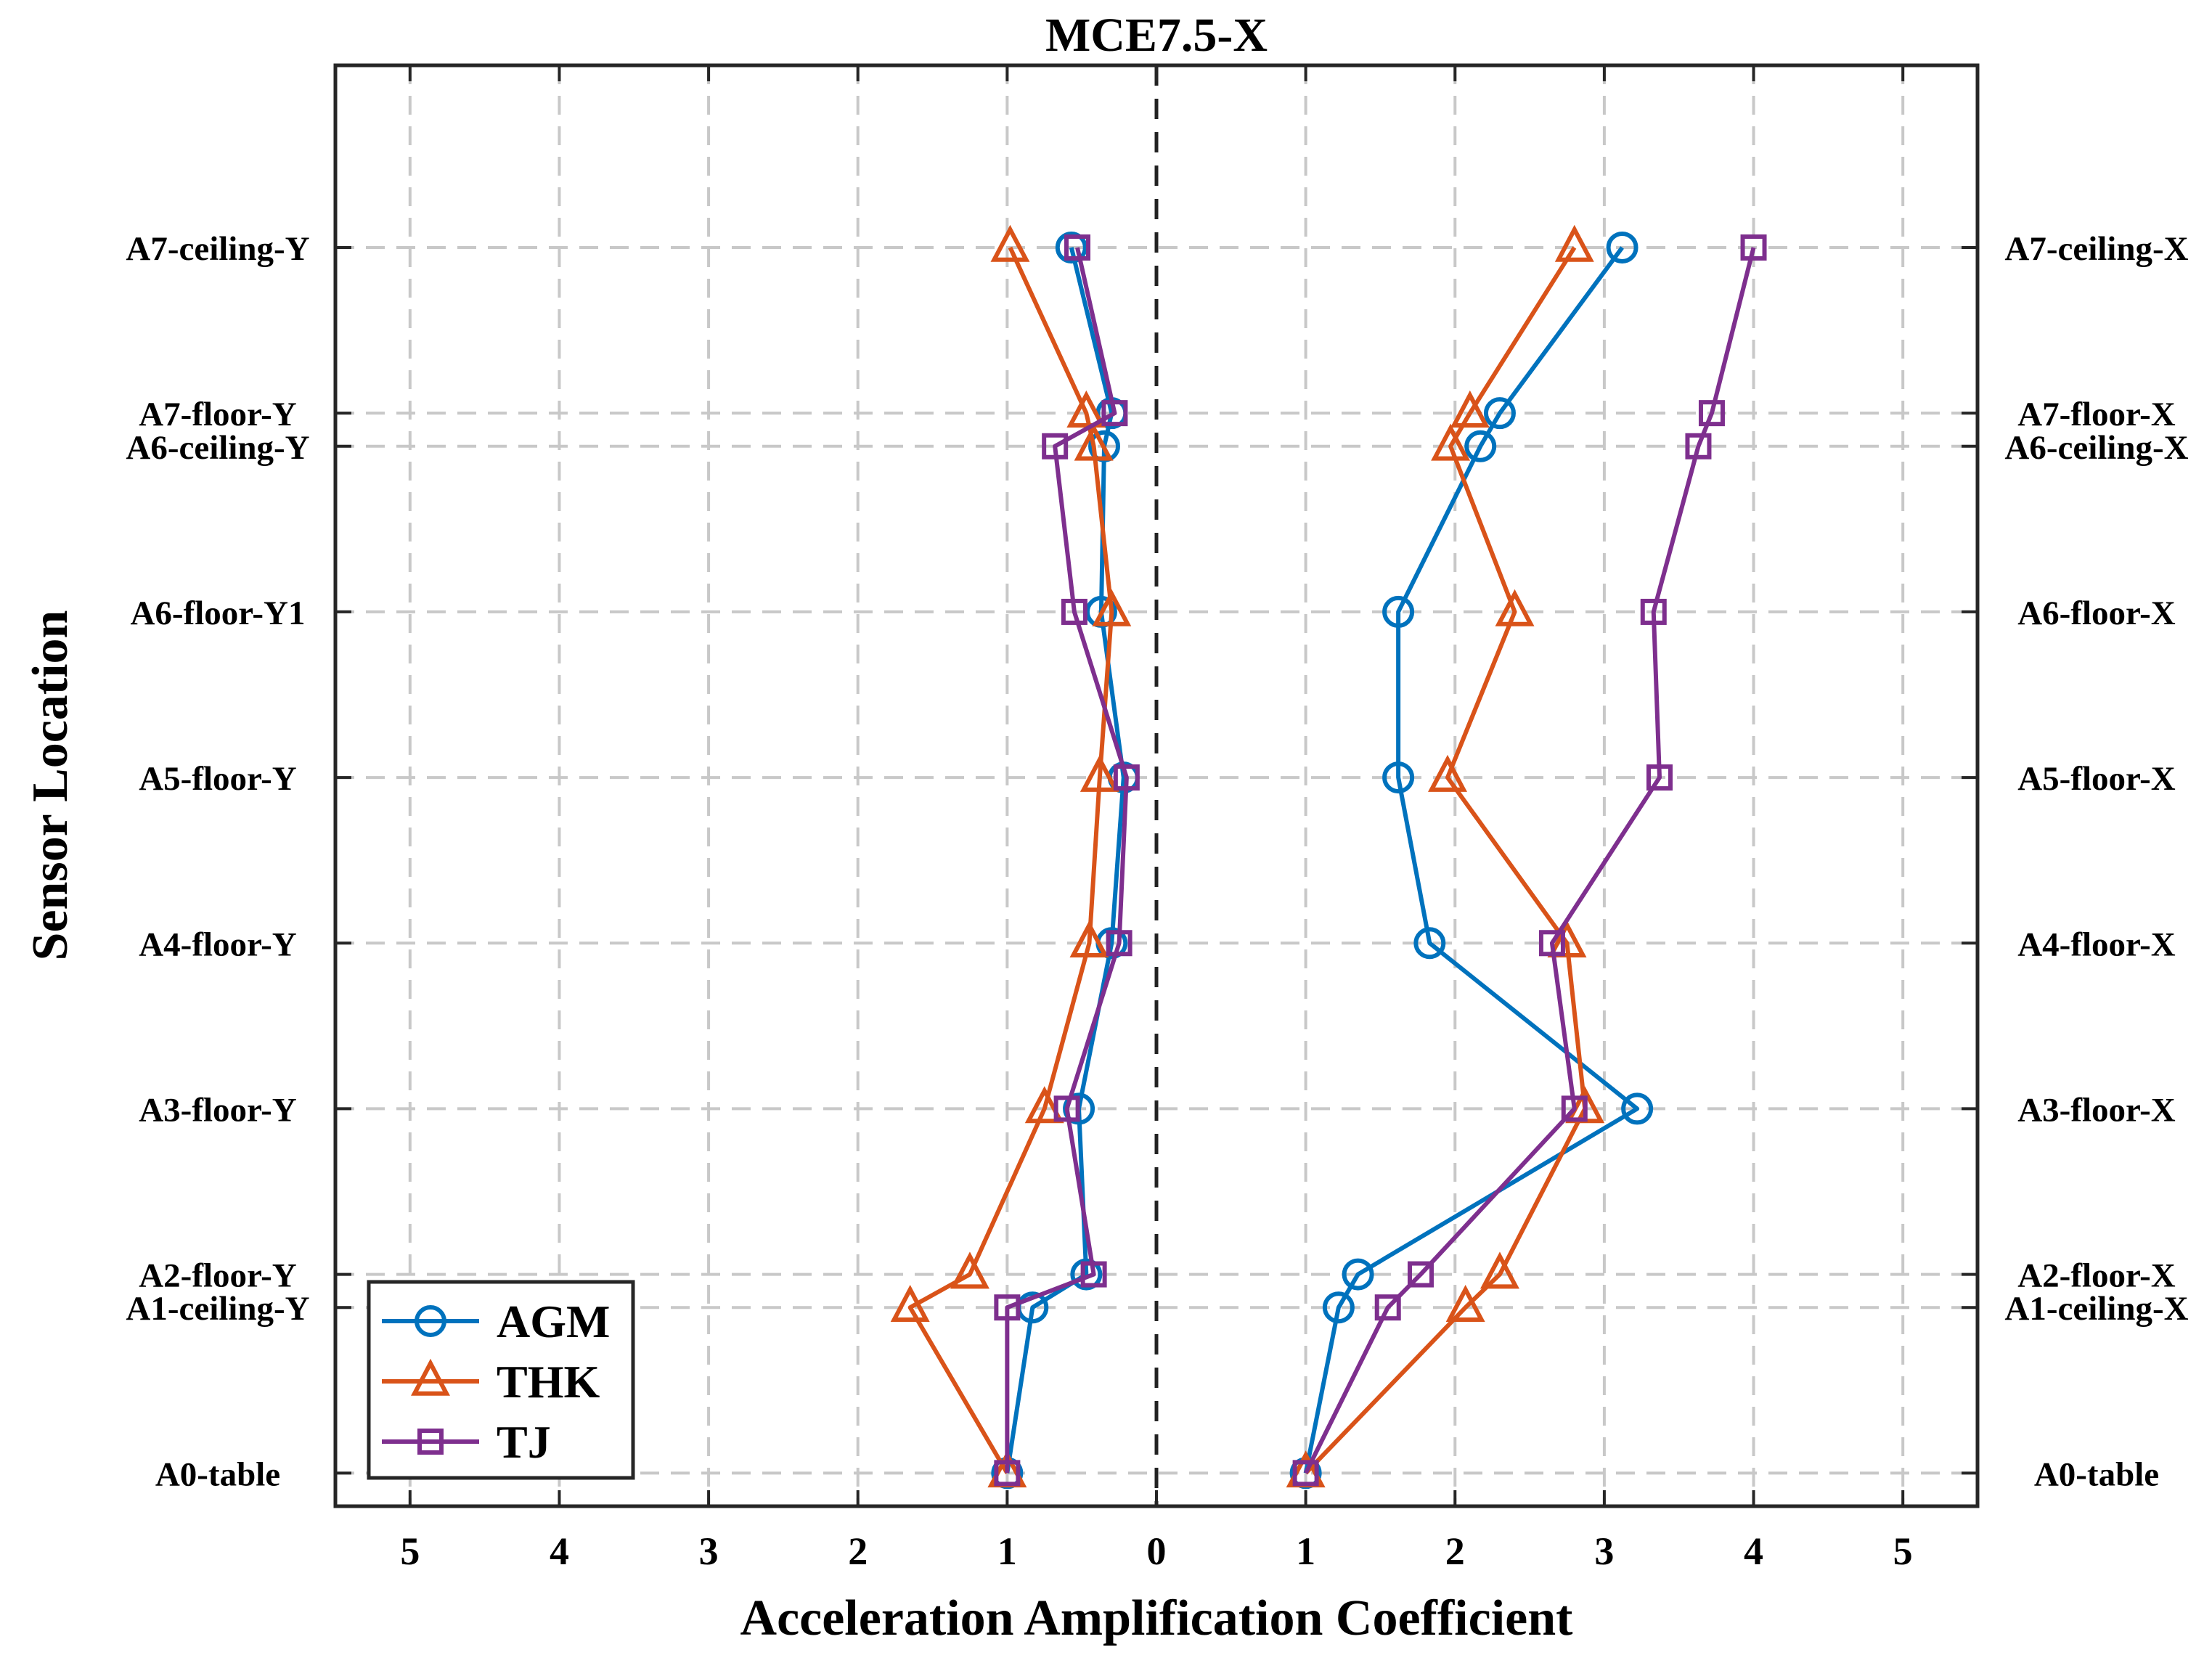  What do you see at coordinates (2096, 779) in the screenshot?
I see `y-right-tick-label: A5-floor-X` at bounding box center [2096, 779].